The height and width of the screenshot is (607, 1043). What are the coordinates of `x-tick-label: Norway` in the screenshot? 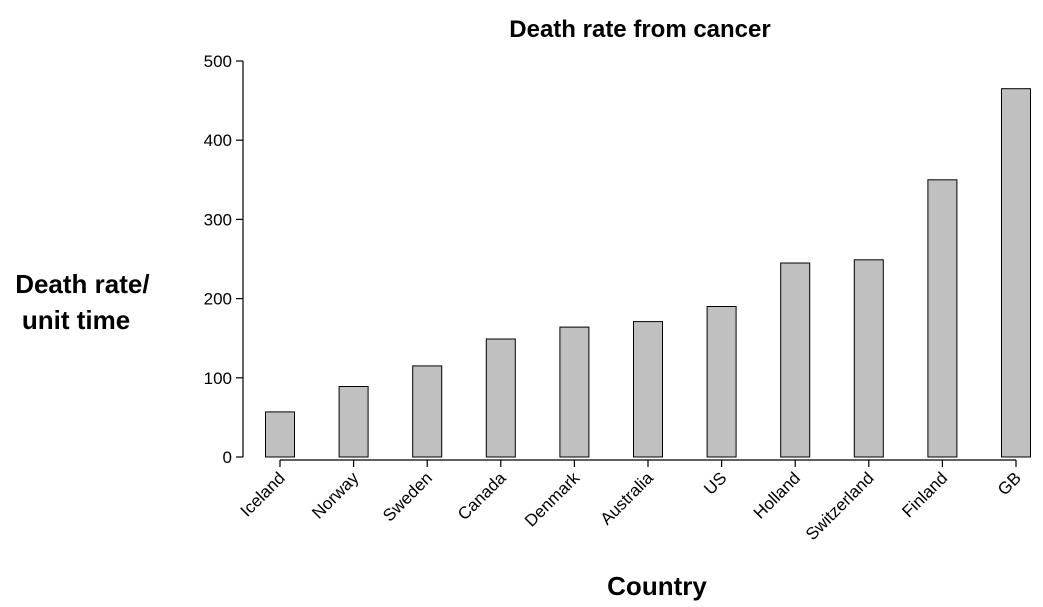 It's located at (335, 495).